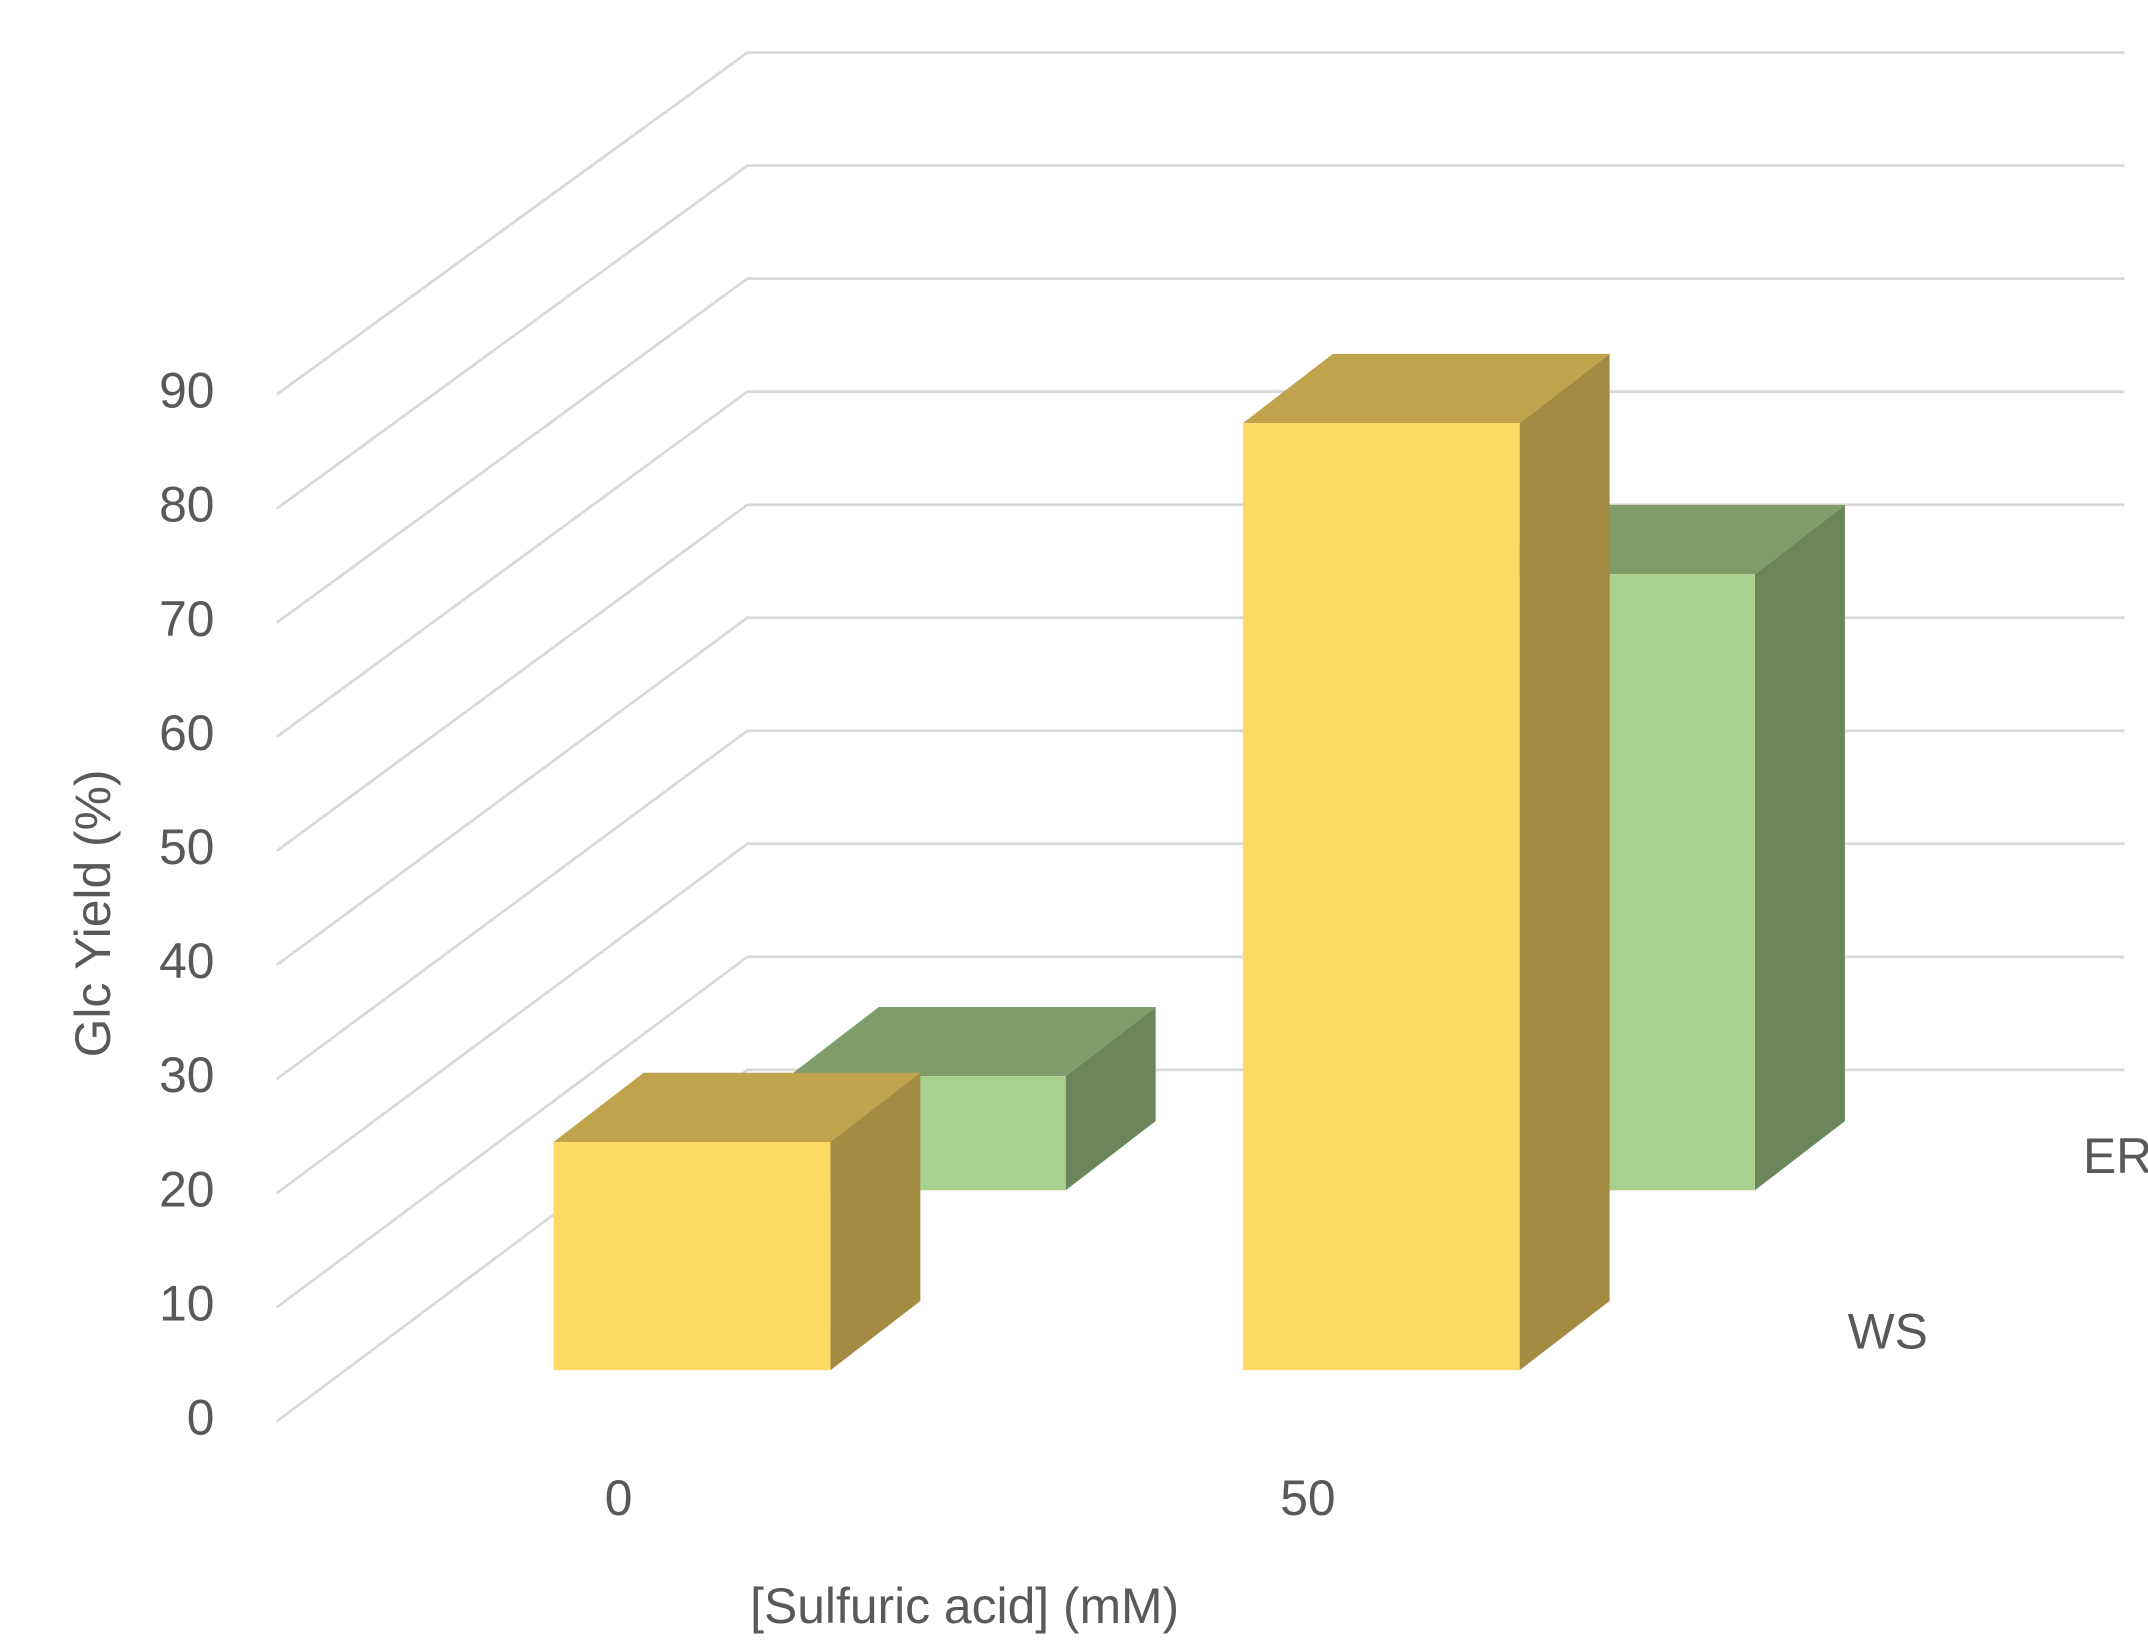  I want to click on y-tick-label: 70, so click(186, 619).